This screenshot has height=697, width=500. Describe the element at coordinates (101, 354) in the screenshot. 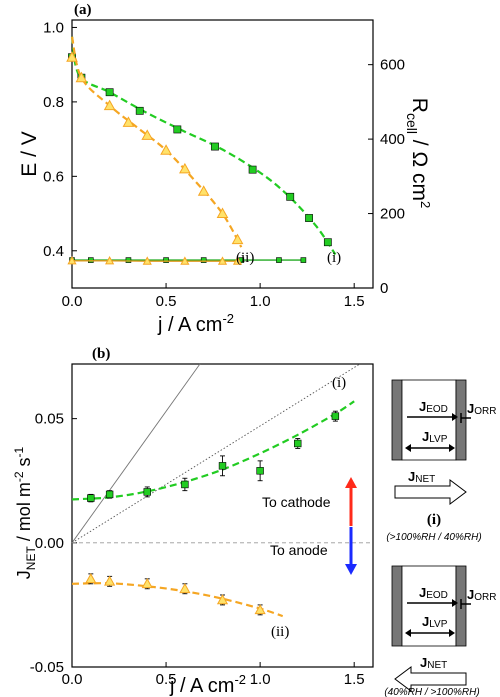

I see `panel-b-label: (b)` at that location.